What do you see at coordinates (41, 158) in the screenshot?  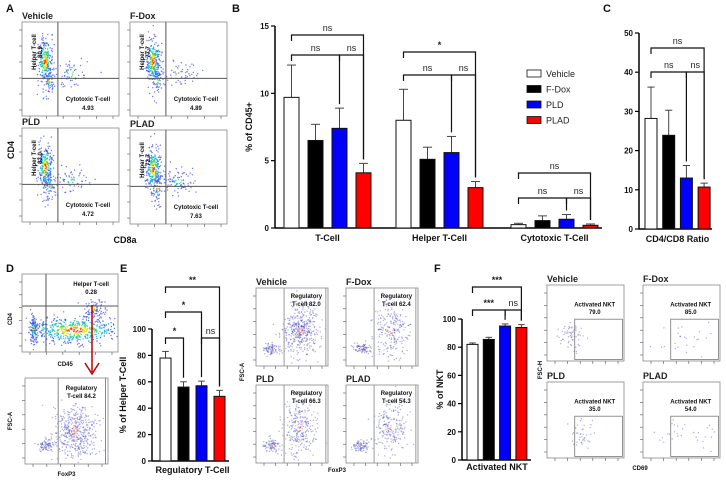 I see `helper-gate-value: 83.0` at bounding box center [41, 158].